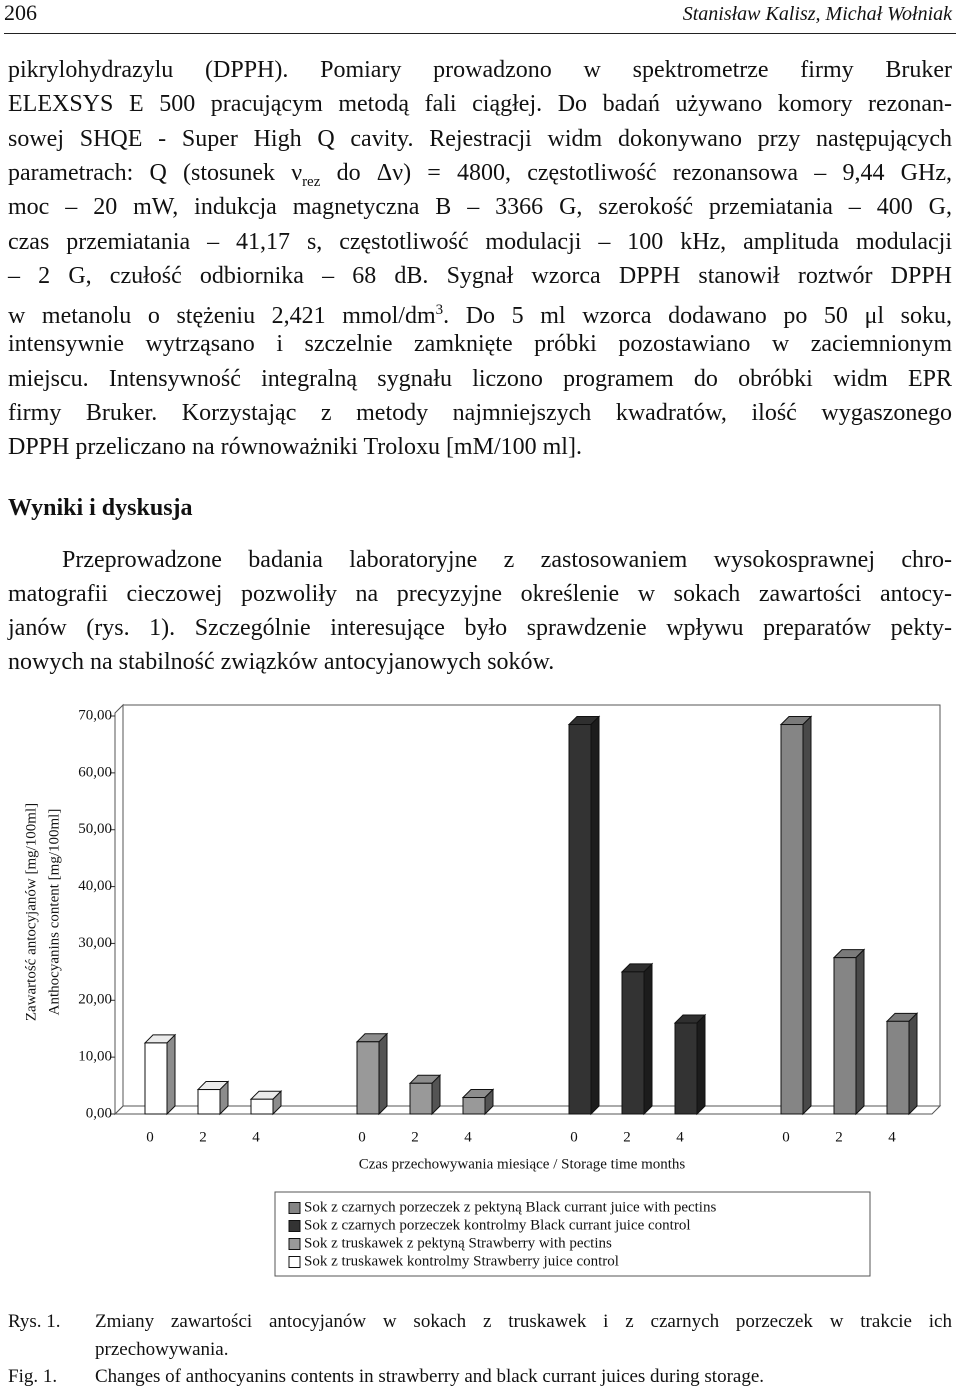  Describe the element at coordinates (95, 715) in the screenshot. I see `y-tick-label: 70,00` at that location.